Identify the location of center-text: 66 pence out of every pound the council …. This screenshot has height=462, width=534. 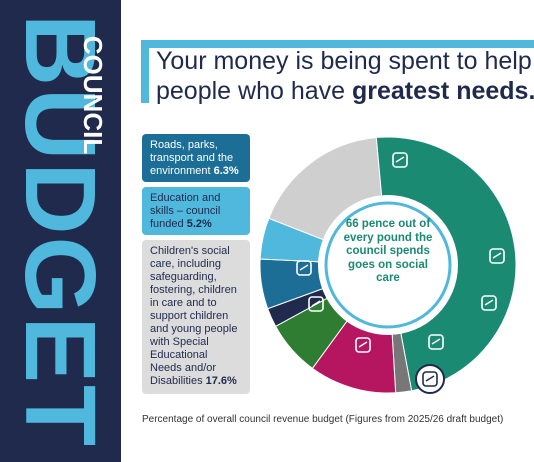
(388, 251).